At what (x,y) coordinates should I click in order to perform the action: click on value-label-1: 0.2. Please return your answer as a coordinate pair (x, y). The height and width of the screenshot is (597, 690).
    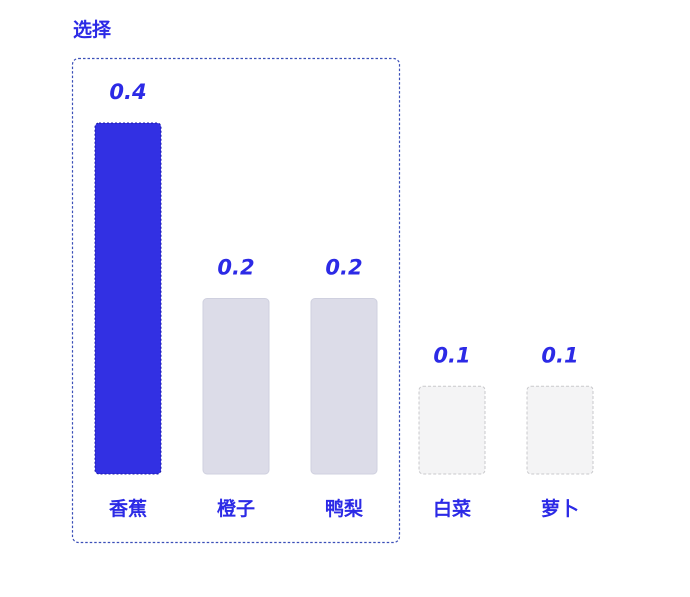
    Looking at the image, I should click on (235, 268).